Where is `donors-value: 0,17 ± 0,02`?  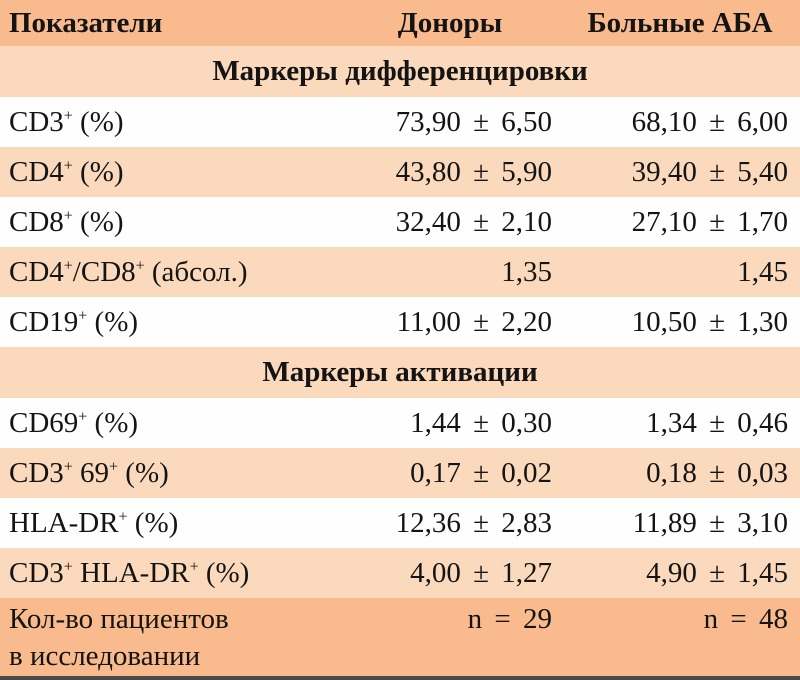
donors-value: 0,17 ± 0,02 is located at coordinates (481, 472).